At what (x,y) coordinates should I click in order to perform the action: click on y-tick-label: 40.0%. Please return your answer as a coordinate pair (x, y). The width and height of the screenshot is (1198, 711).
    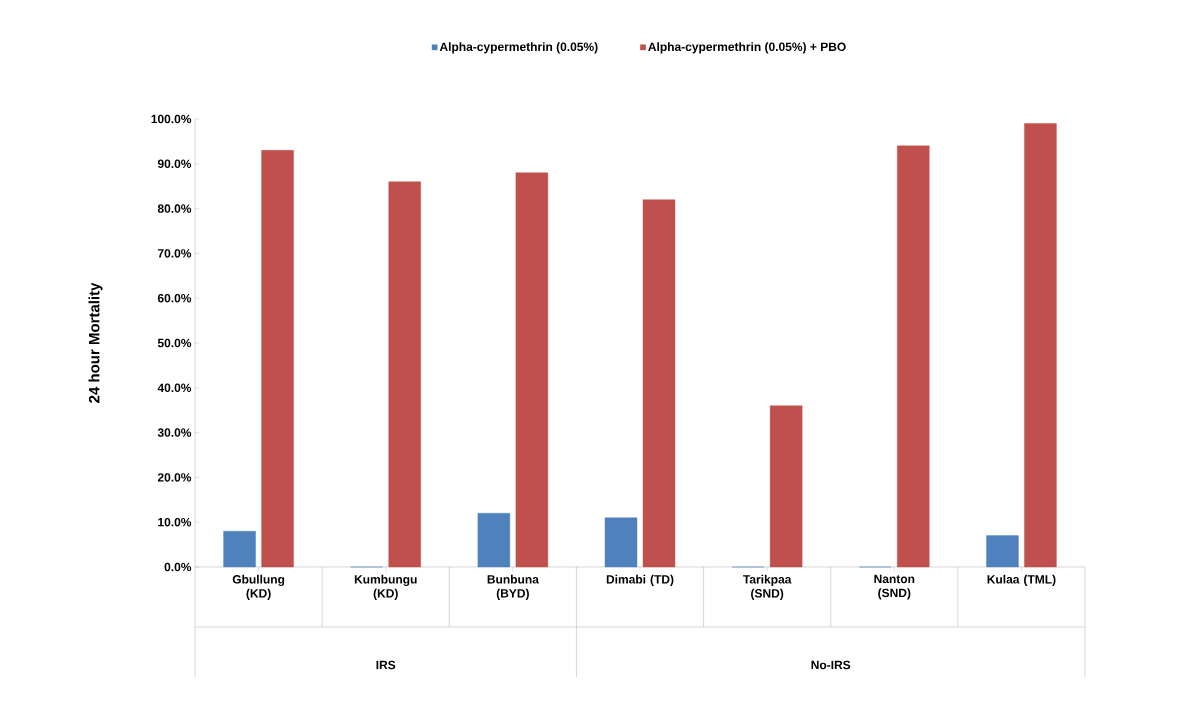
    Looking at the image, I should click on (174, 388).